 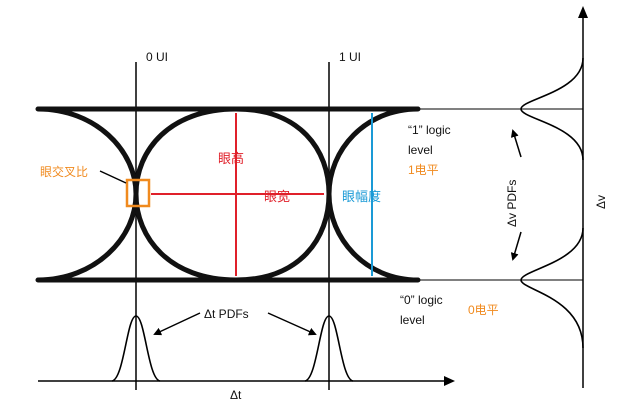 What do you see at coordinates (231, 158) in the screenshot?
I see `eye-height-label: 眼高` at bounding box center [231, 158].